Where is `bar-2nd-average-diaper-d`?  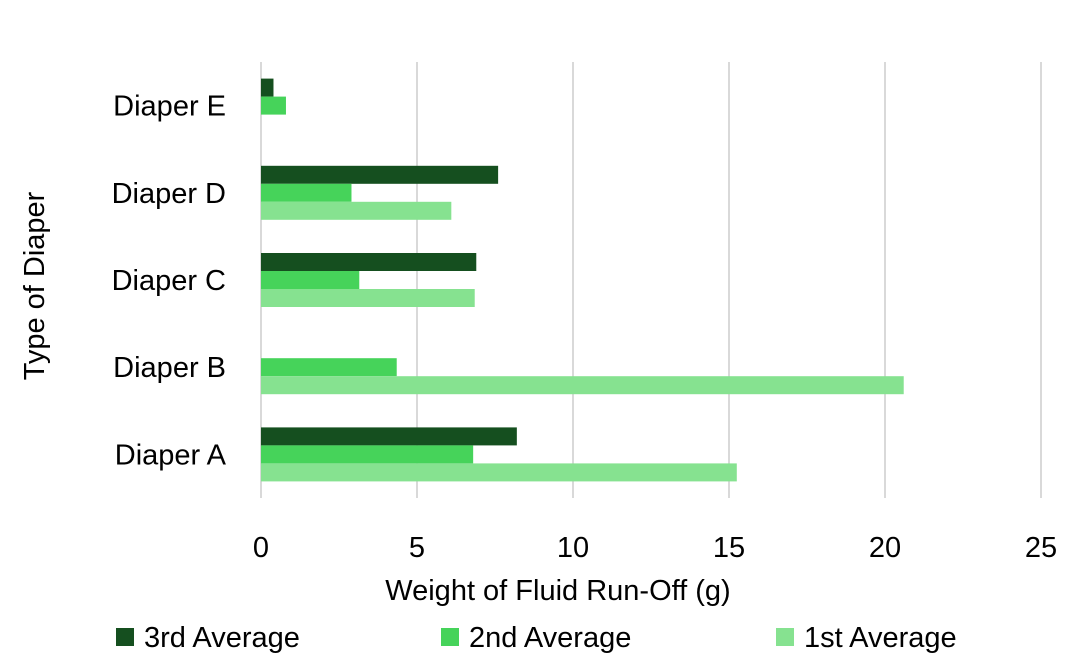 bar-2nd-average-diaper-d is located at coordinates (306, 192).